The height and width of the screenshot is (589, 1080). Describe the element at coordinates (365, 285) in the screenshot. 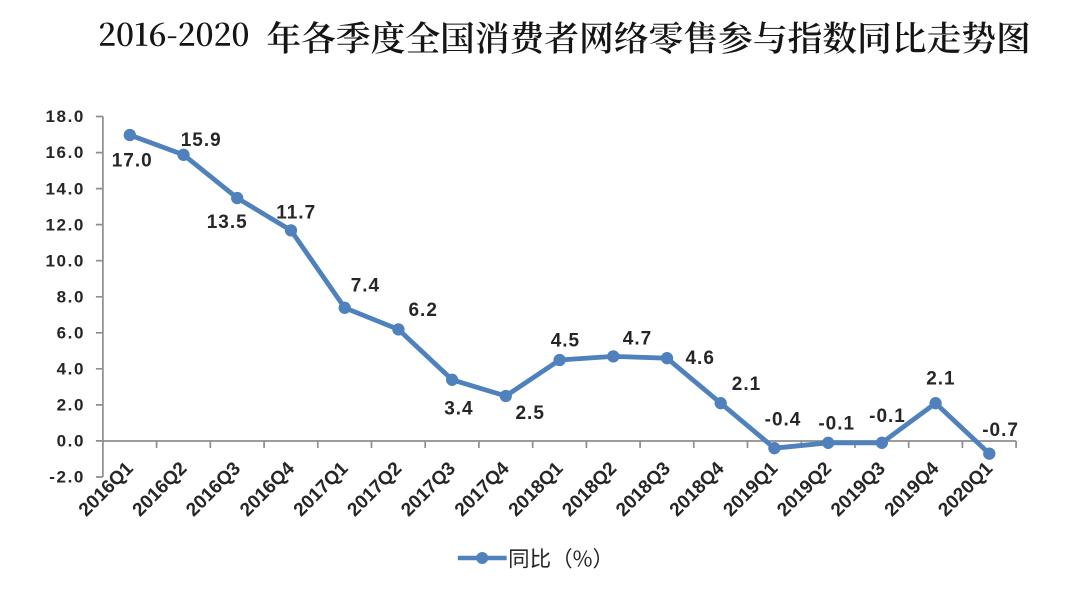

I see `svg-text: 7.4` at that location.